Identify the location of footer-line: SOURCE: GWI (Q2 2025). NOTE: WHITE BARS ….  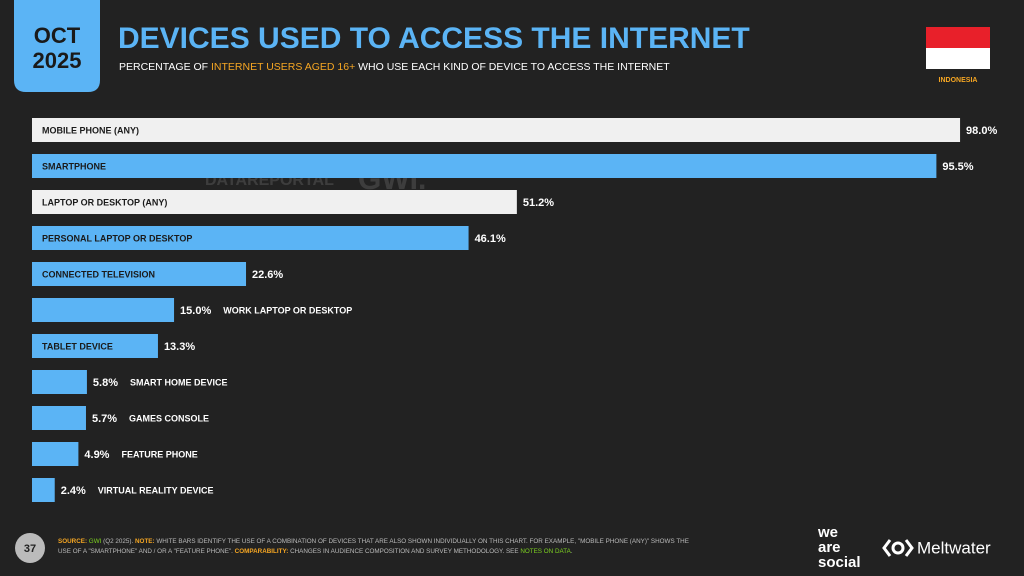
(373, 541).